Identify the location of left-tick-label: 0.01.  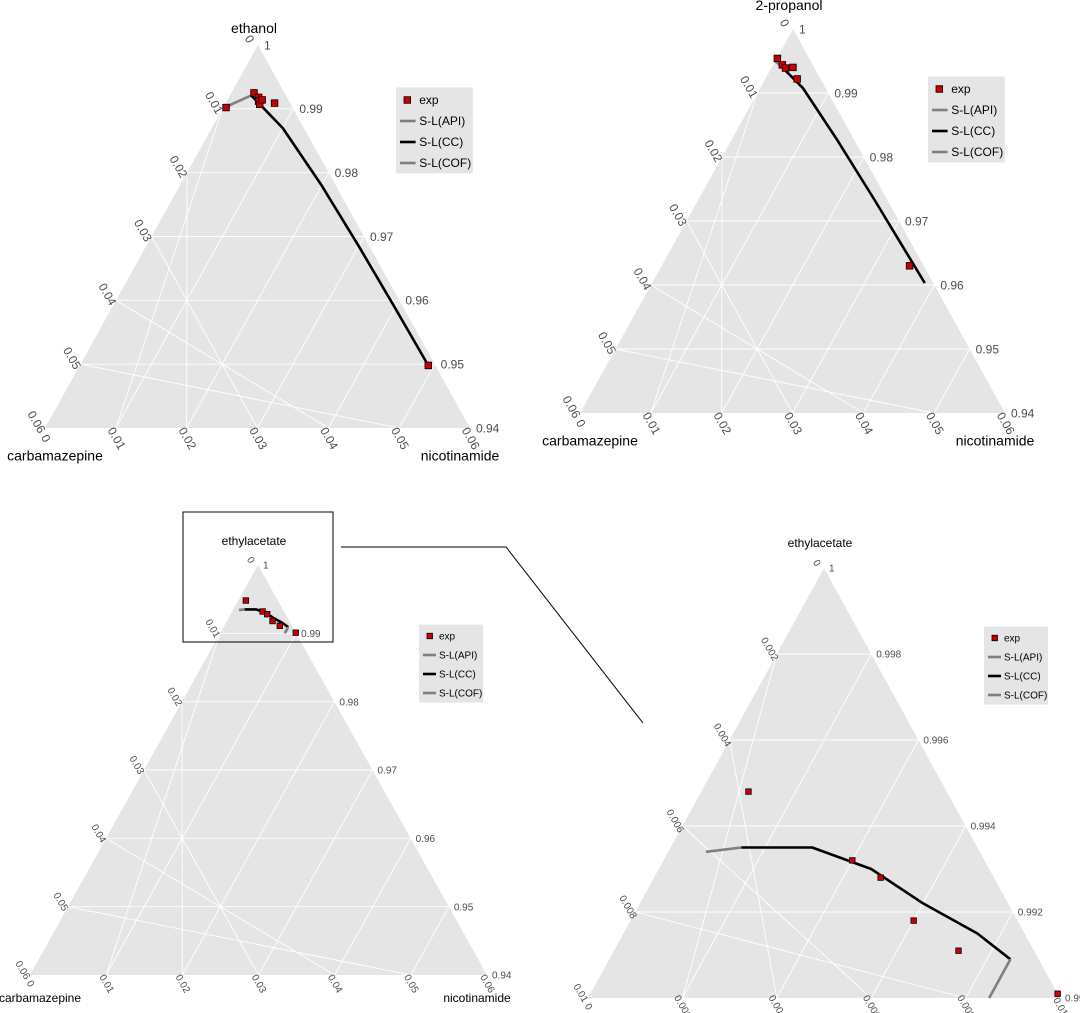
(580, 993).